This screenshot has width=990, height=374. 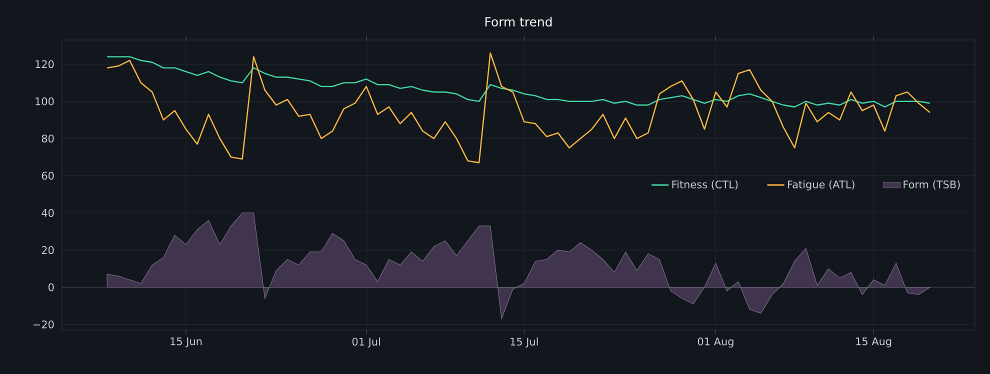 What do you see at coordinates (51, 287) in the screenshot?
I see `y-tick-label: 0` at bounding box center [51, 287].